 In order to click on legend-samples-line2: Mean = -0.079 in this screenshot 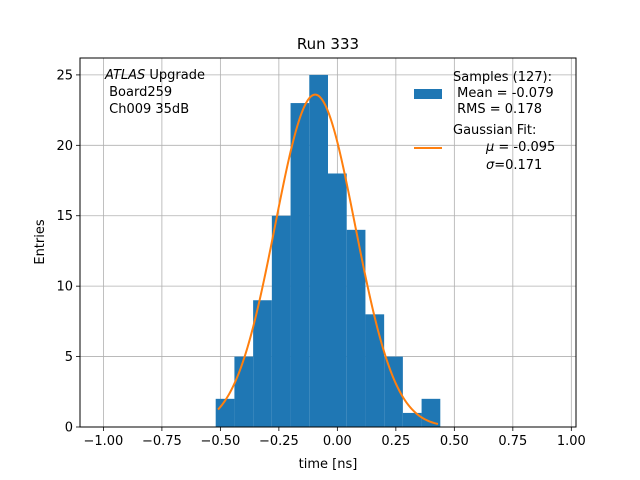, I will do `click(503, 93)`.